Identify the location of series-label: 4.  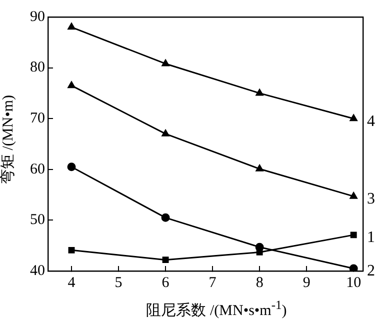
(371, 121).